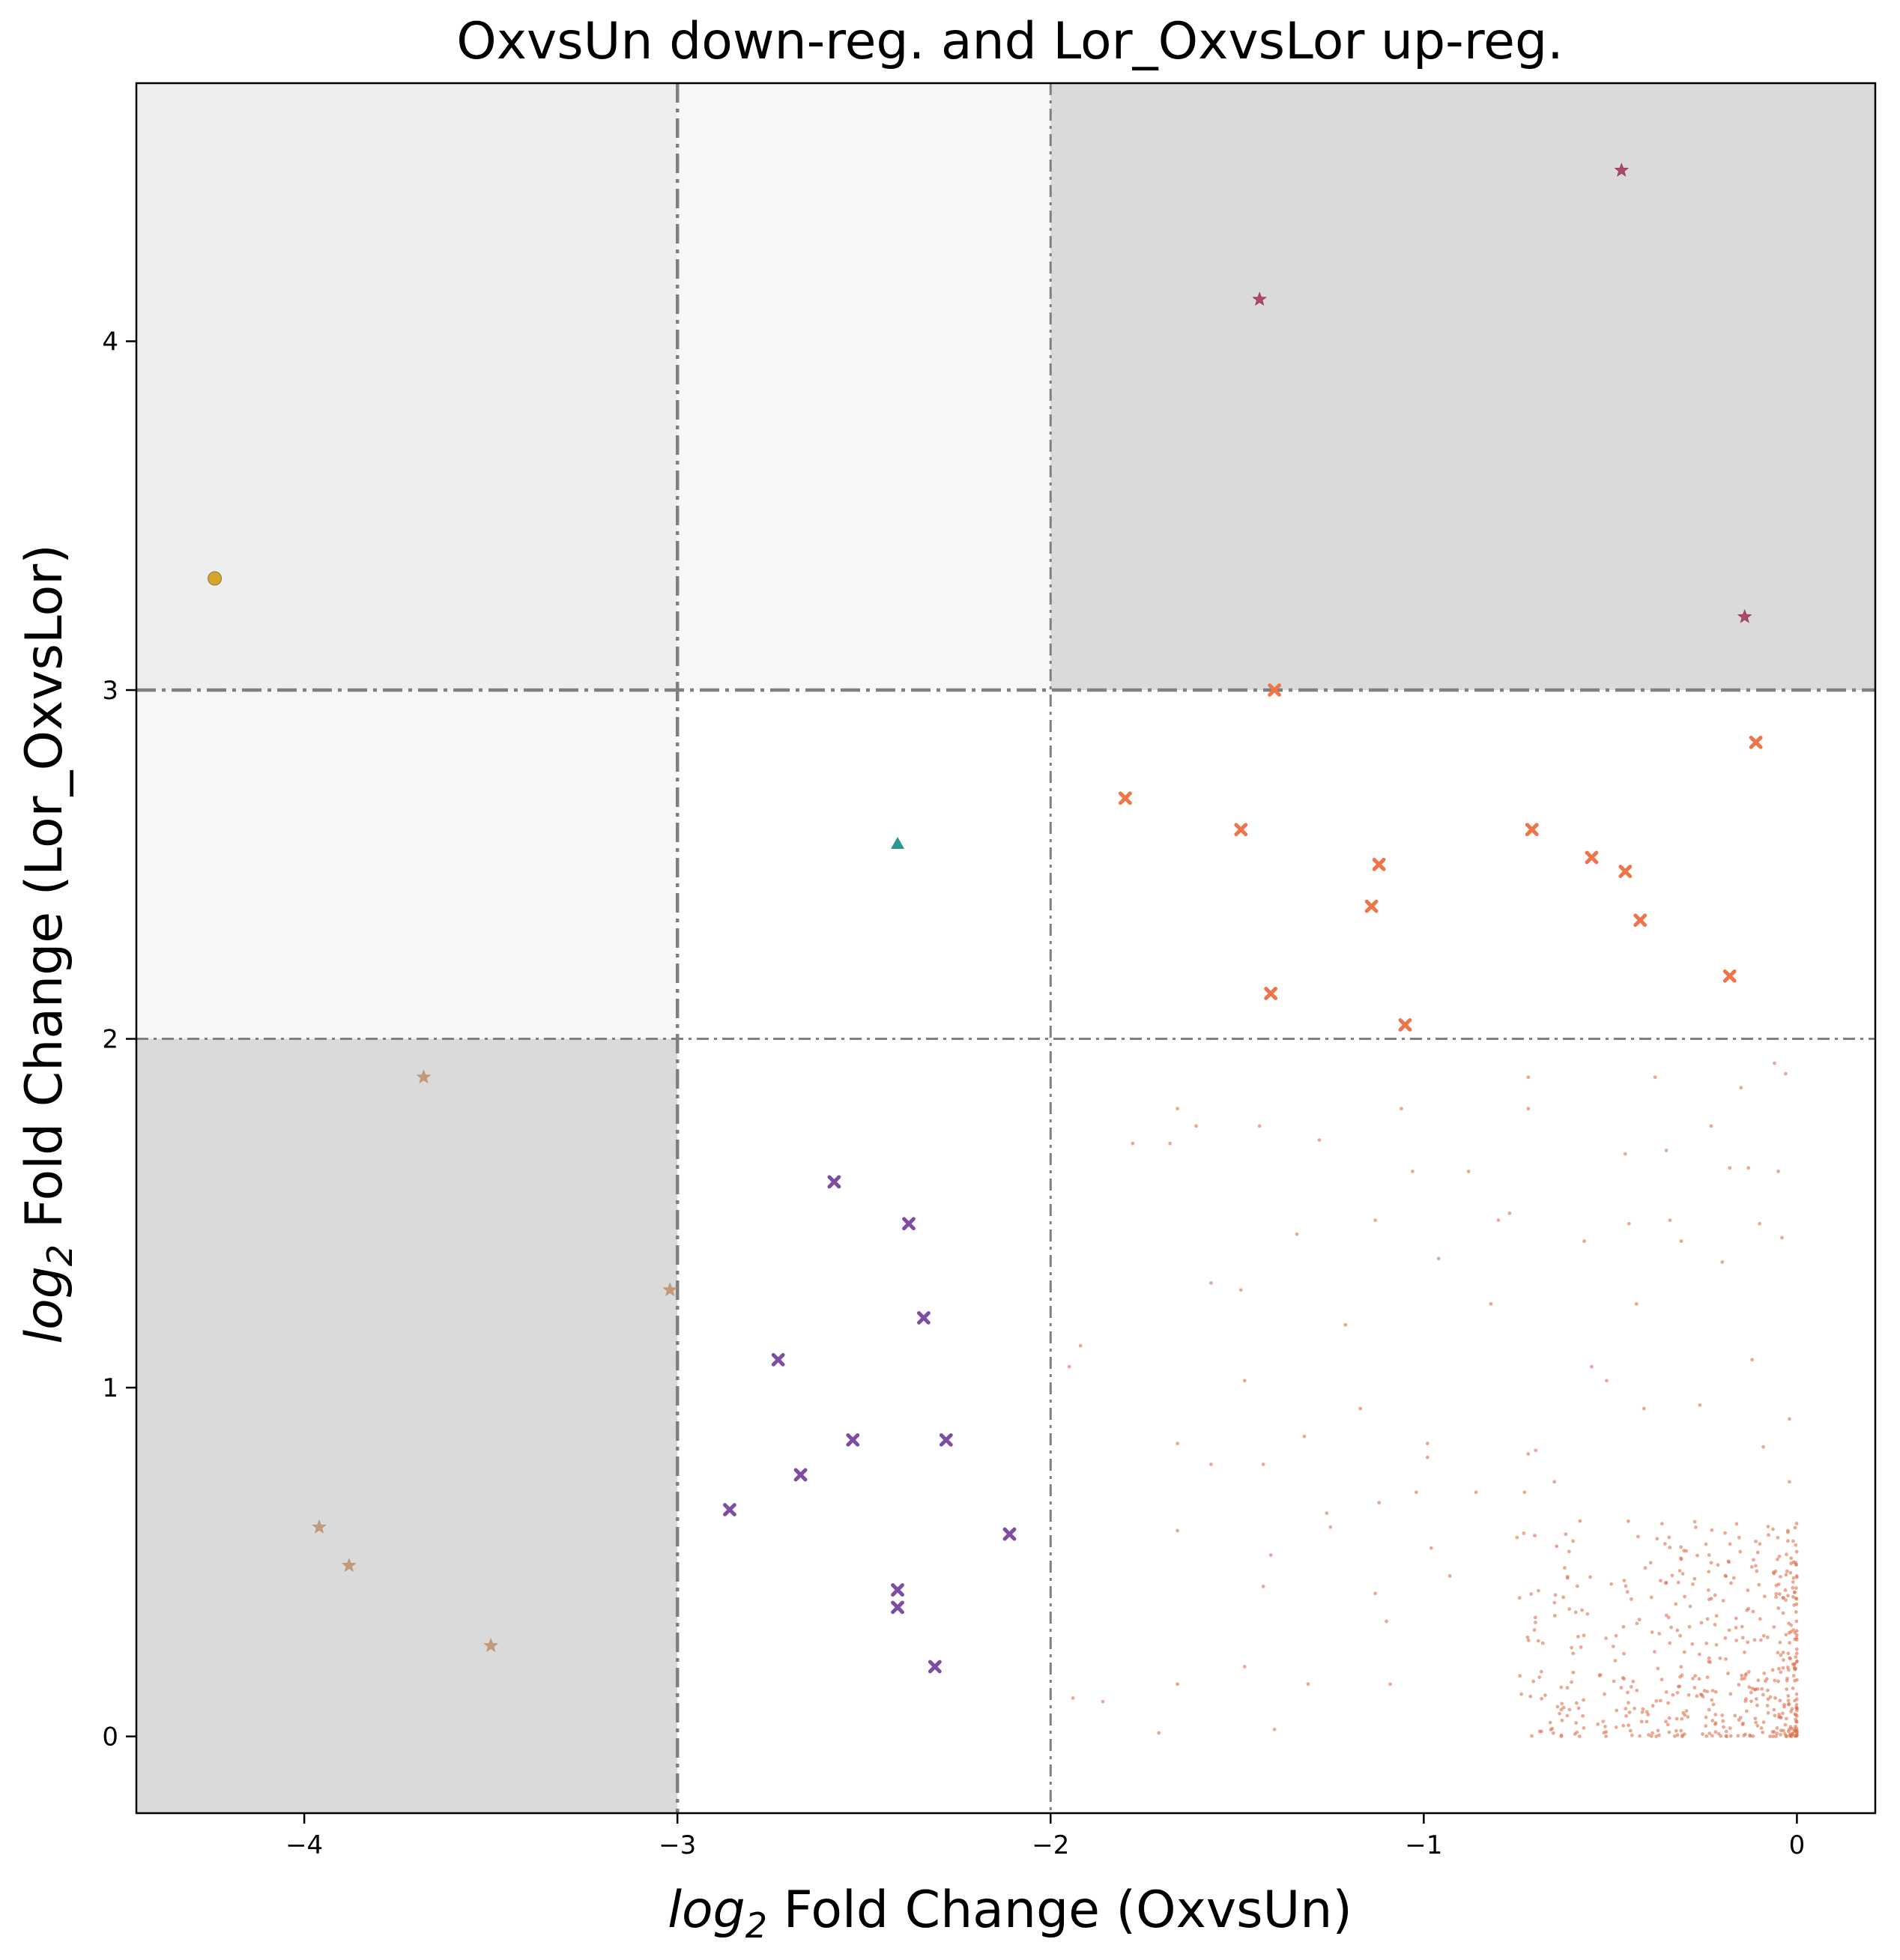  I want to click on x-axis-ticks: −4 −3 −2 −1 0, so click(1045, 1836).